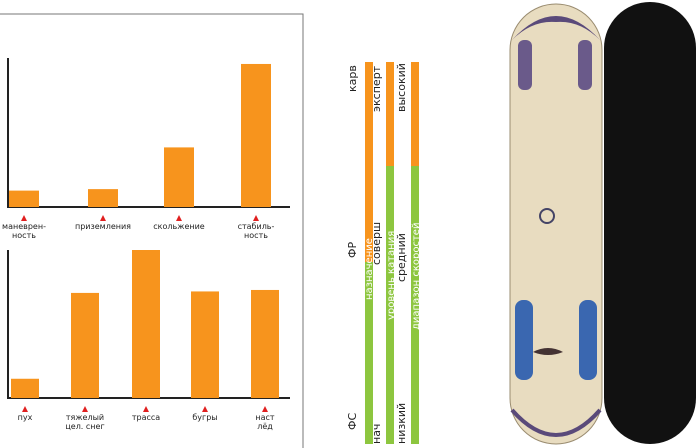 The height and width of the screenshot is (448, 700). What do you see at coordinates (352, 421) in the screenshot?
I see `scale-bottom: ФС` at bounding box center [352, 421].